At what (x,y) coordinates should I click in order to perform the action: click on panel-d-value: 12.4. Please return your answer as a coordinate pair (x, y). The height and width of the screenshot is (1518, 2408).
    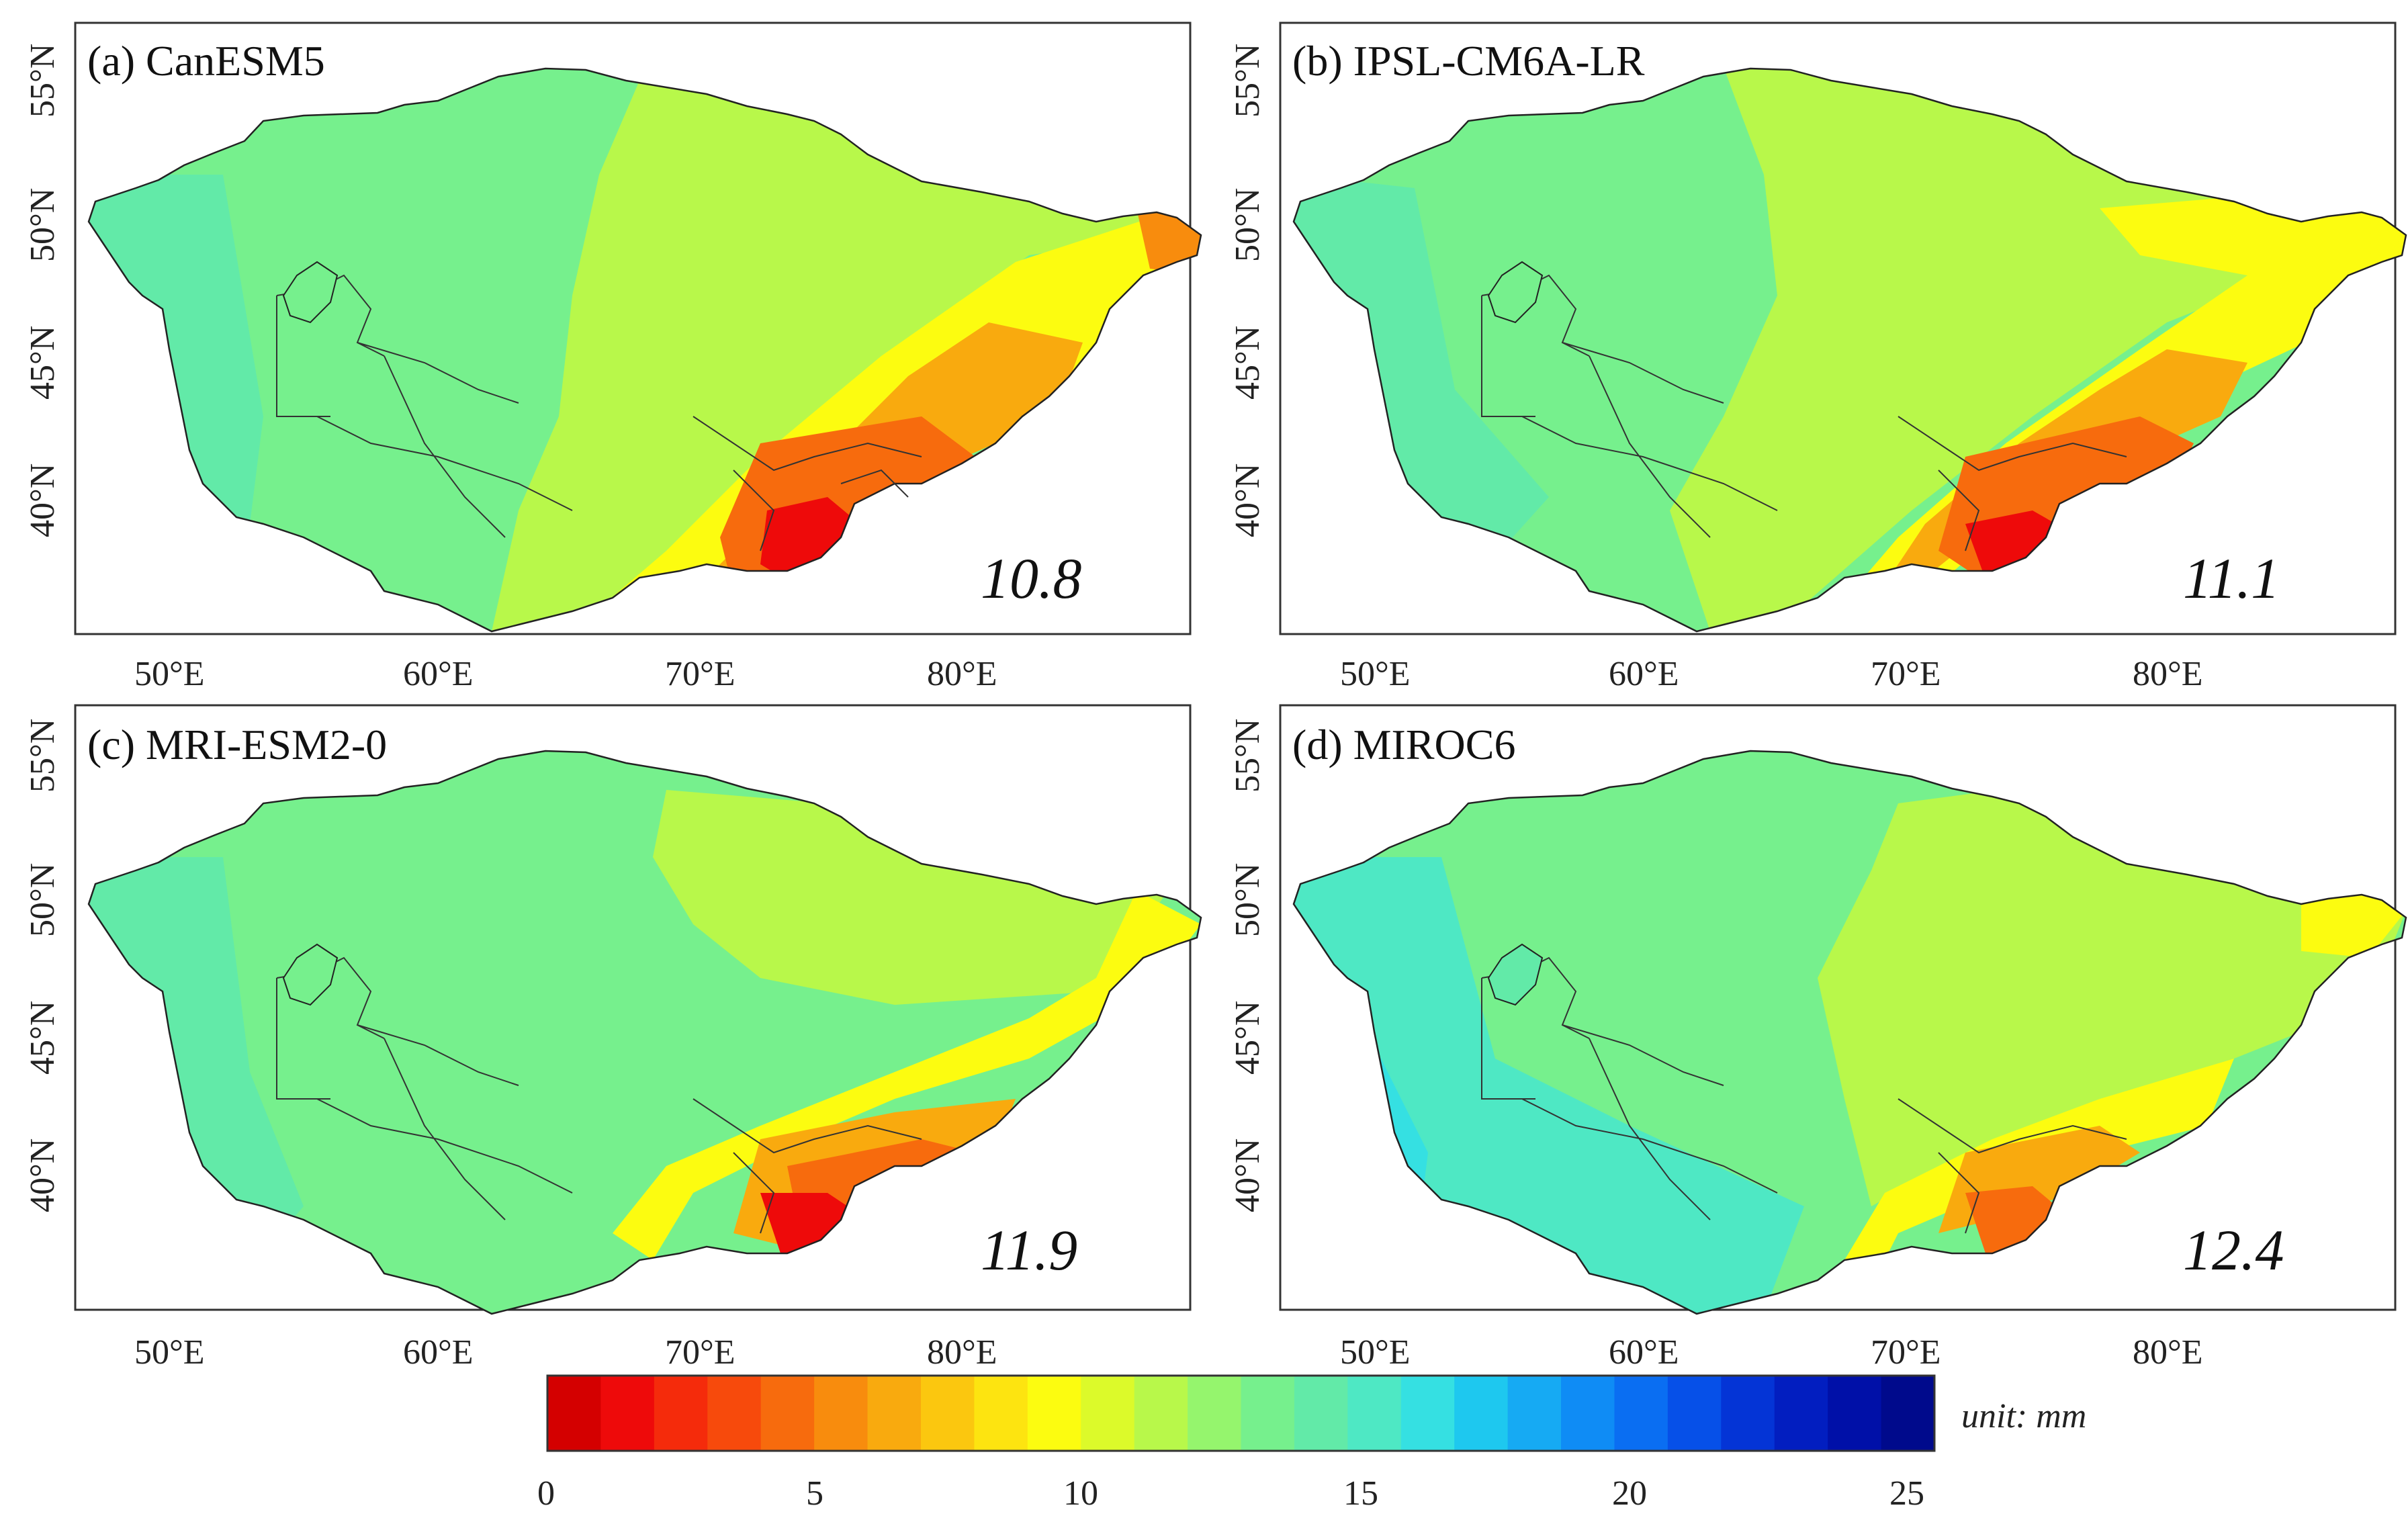
    Looking at the image, I should click on (2234, 1250).